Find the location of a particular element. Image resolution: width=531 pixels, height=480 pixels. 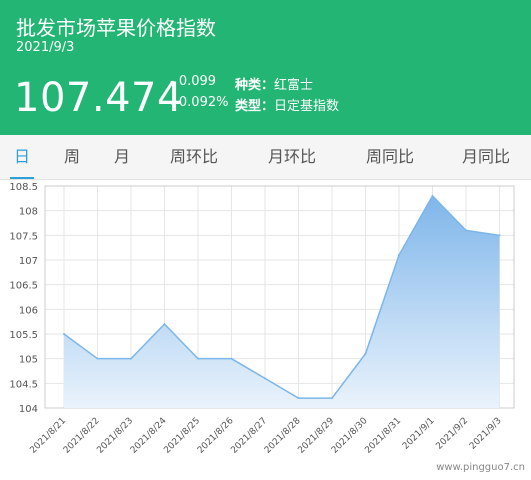

y-tick-label-8: 108 is located at coordinates (28, 212).